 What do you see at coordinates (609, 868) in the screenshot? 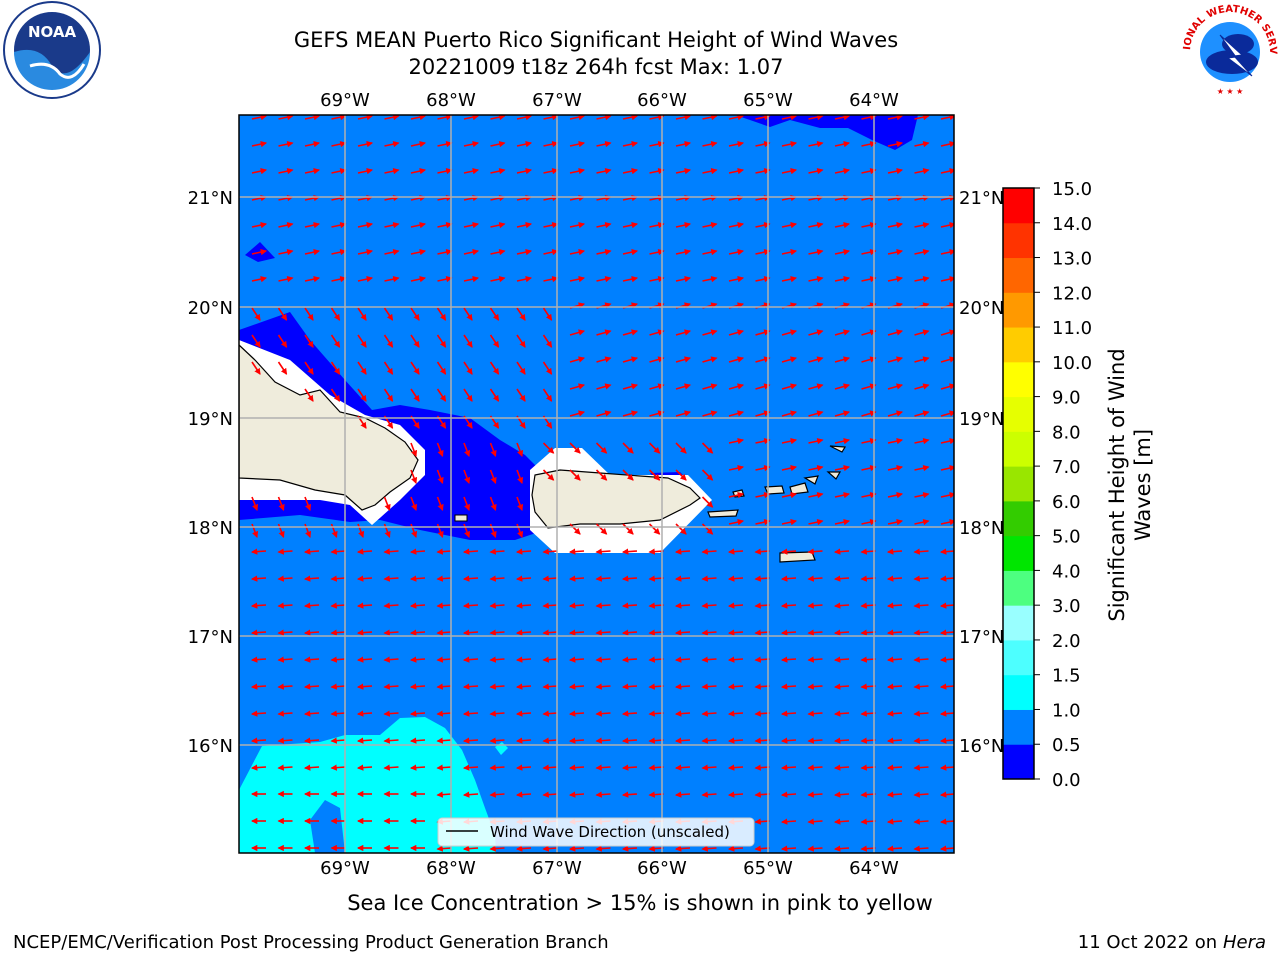
I see `lon-labels-bottom: 69°W 68°W 67°W 66°W 65°W 64°W` at bounding box center [609, 868].